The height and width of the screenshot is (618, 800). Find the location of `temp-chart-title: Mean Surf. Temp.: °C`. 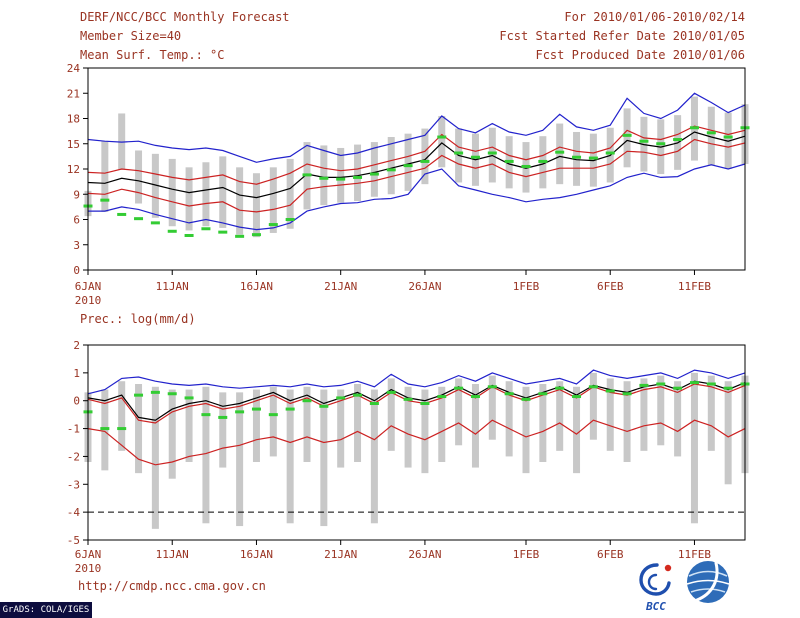

temp-chart-title: Mean Surf. Temp.: °C is located at coordinates (152, 55).